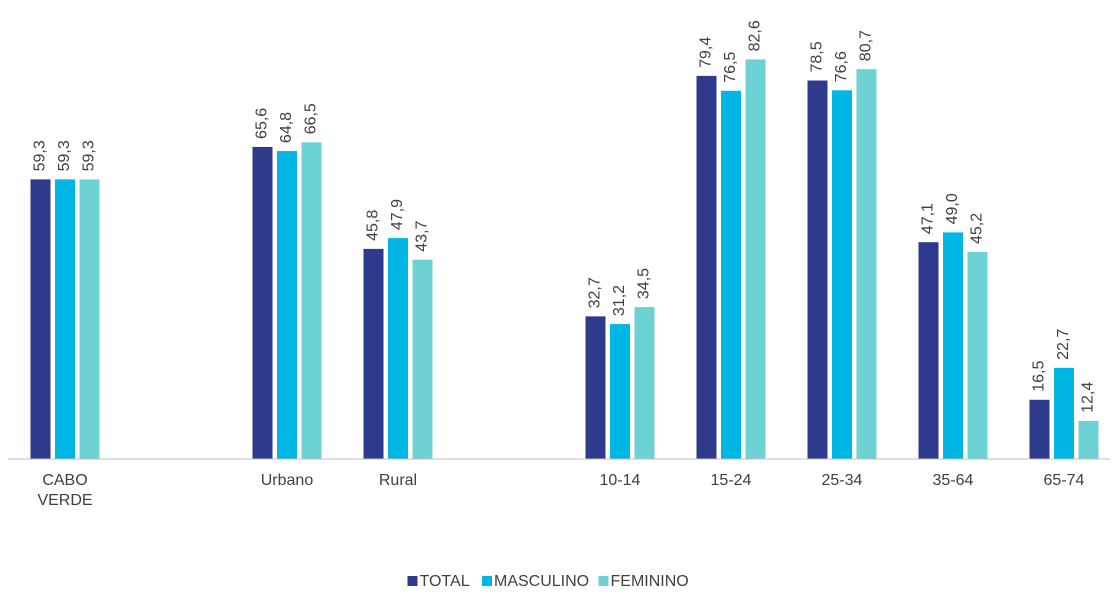 The image size is (1113, 596). I want to click on data-label: 82,6, so click(755, 35).